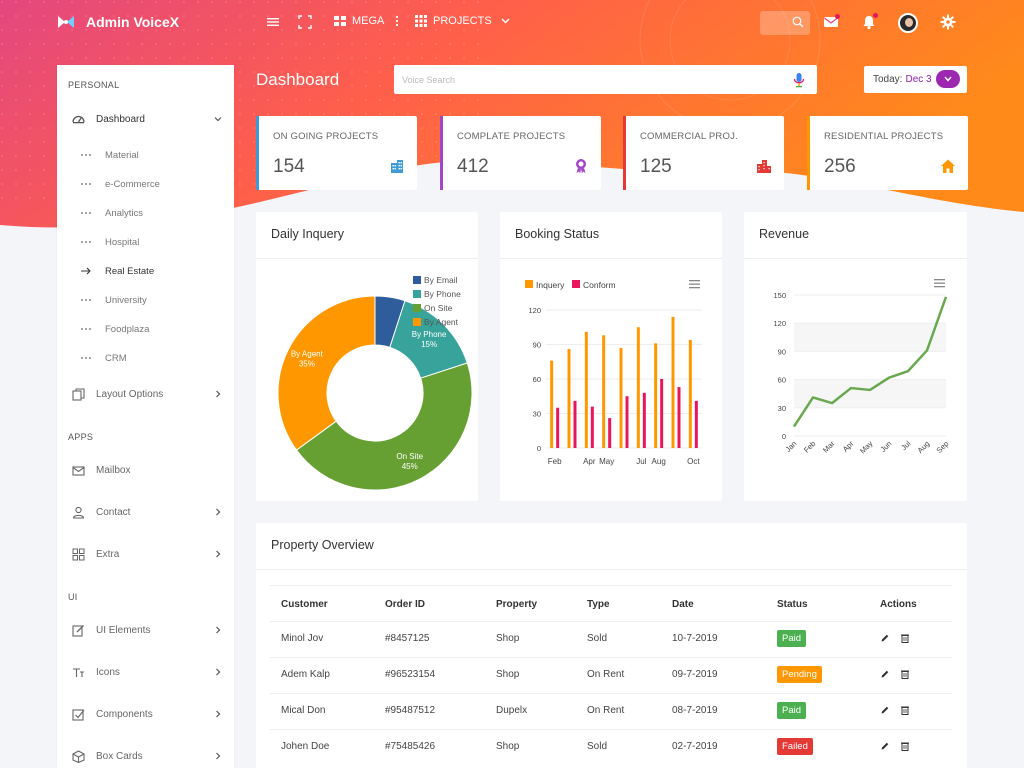  Describe the element at coordinates (599, 285) in the screenshot. I see `legend-label: Conform` at that location.